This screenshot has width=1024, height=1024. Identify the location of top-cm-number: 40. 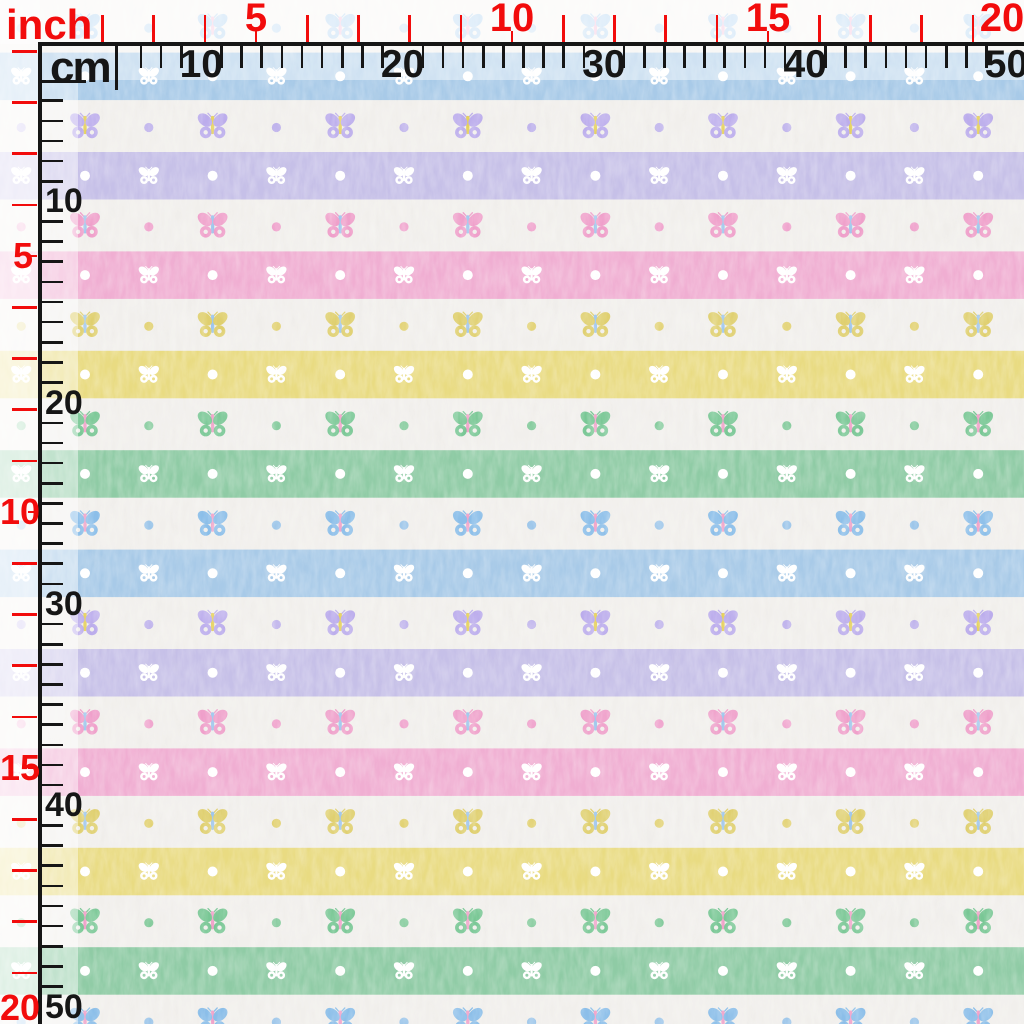
(805, 64).